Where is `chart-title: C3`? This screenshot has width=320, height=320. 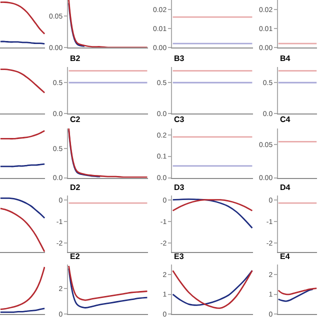
chart-title: C3 is located at coordinates (179, 119).